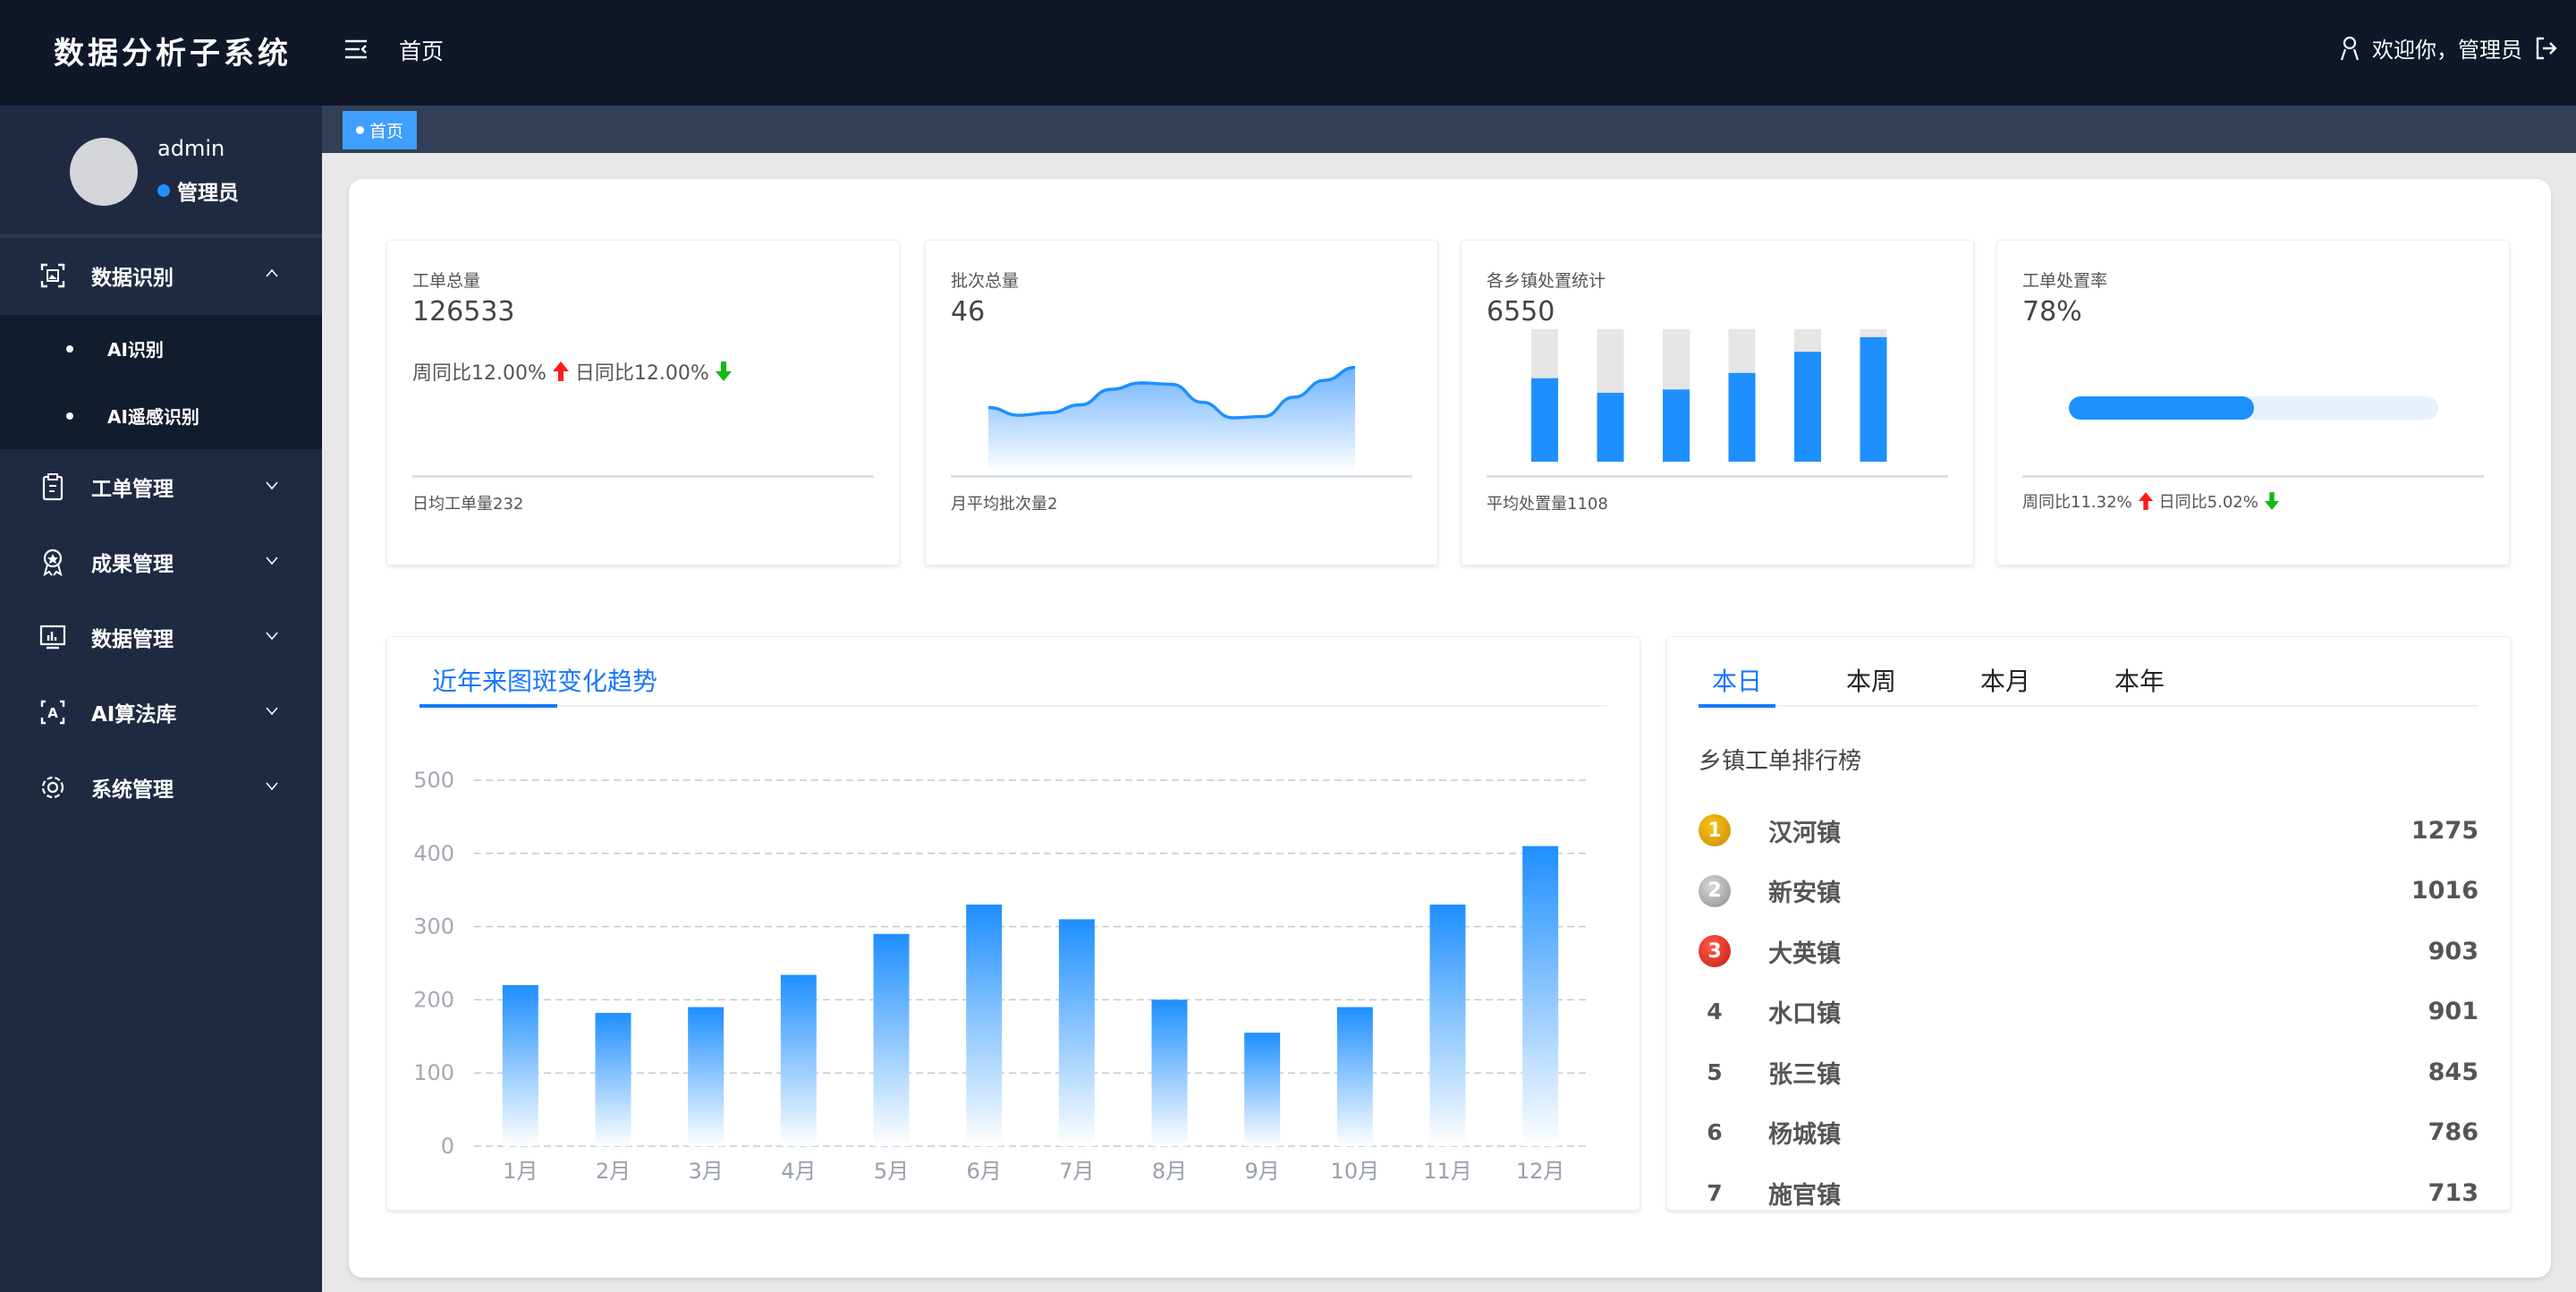  I want to click on sparkline-area-chart, so click(1172, 419).